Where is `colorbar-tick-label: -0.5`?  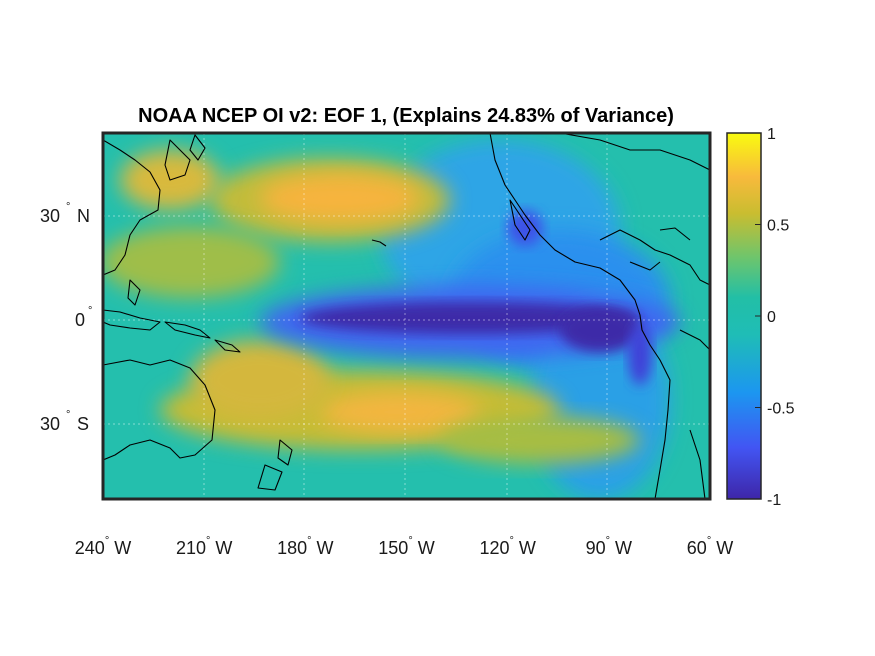
colorbar-tick-label: -0.5 is located at coordinates (781, 409).